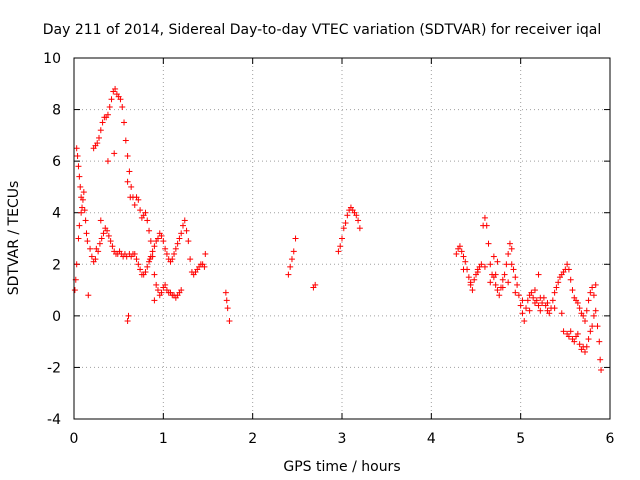  What do you see at coordinates (56, 111) in the screenshot?
I see `y-tick-label: 8` at bounding box center [56, 111].